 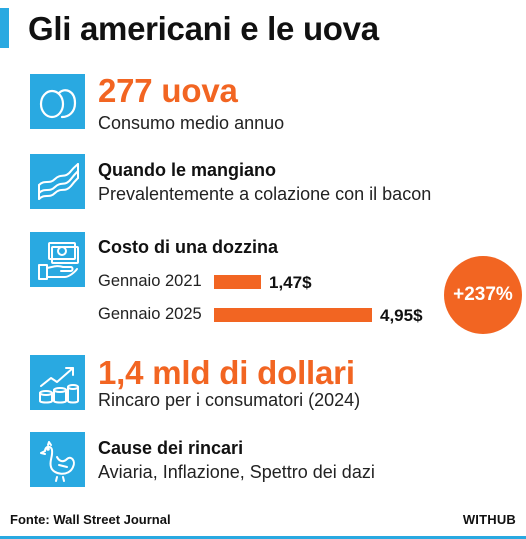 What do you see at coordinates (188, 247) in the screenshot?
I see `dozen-cost-title: Costo di una dozzina` at bounding box center [188, 247].